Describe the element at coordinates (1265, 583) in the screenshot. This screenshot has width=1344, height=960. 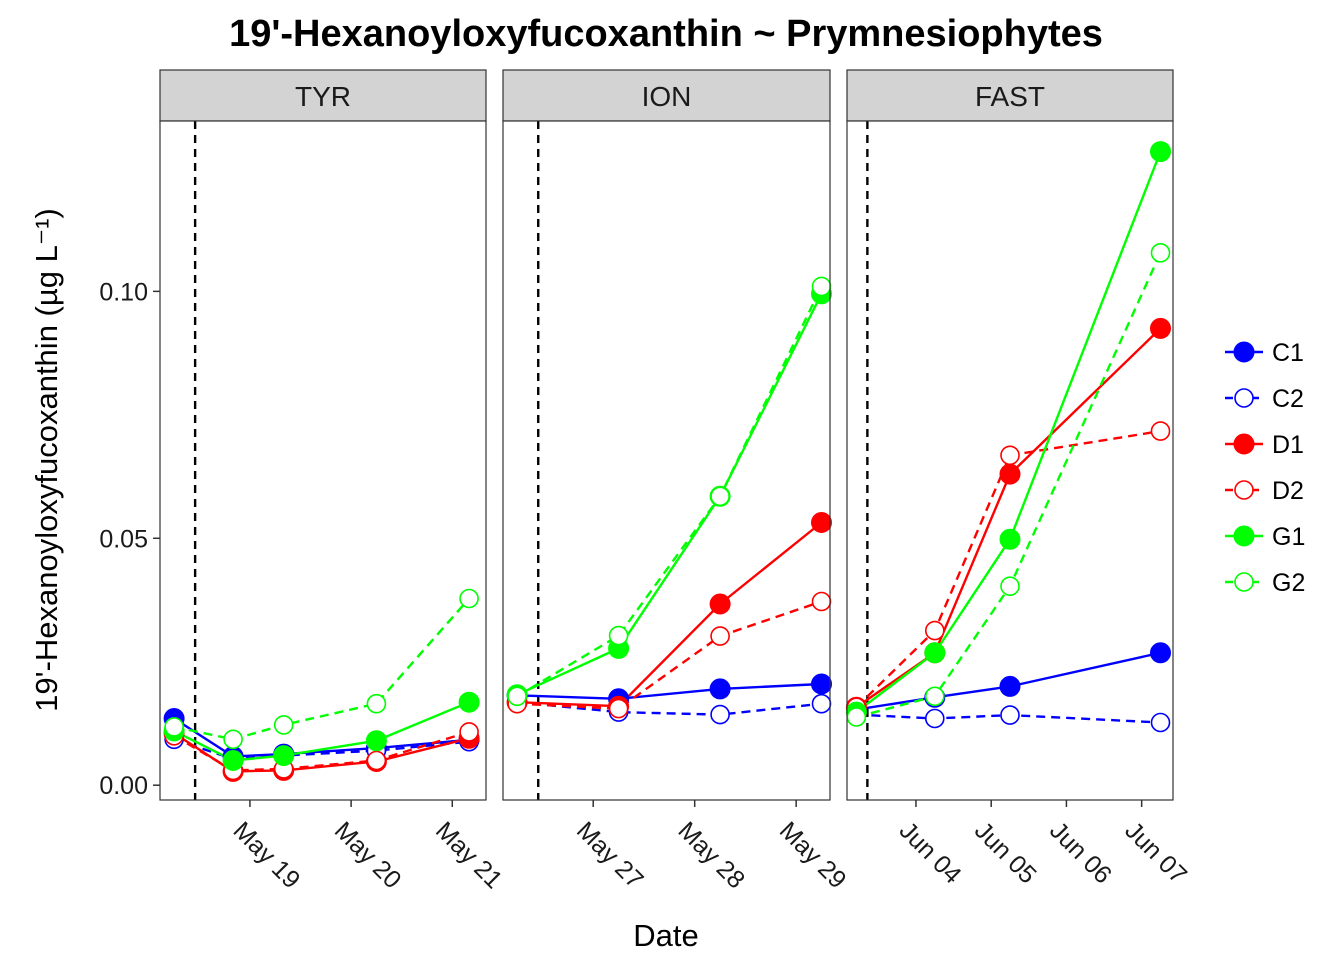
I see `legend-item-g2: G2` at that location.